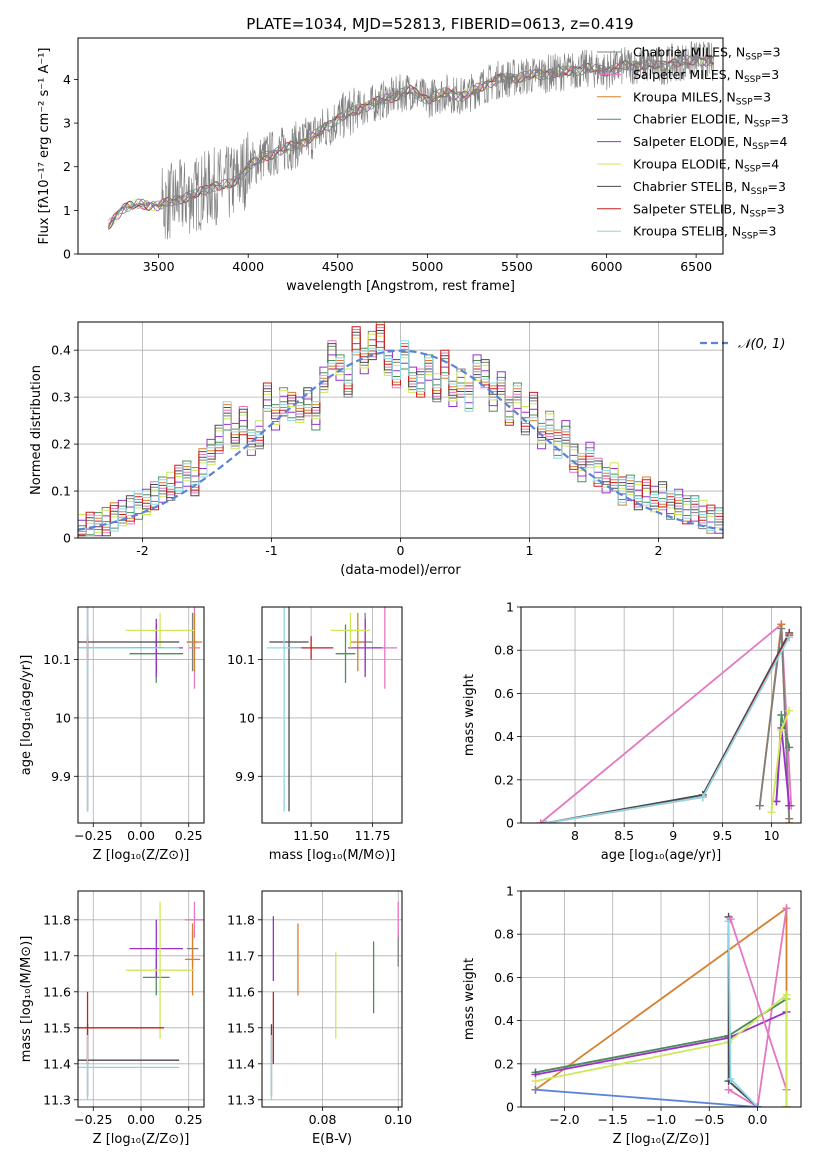 This screenshot has height=1170, width=819. Describe the element at coordinates (692, 186) in the screenshot. I see `legend-text: Chabrier STELIB, N` at that location.